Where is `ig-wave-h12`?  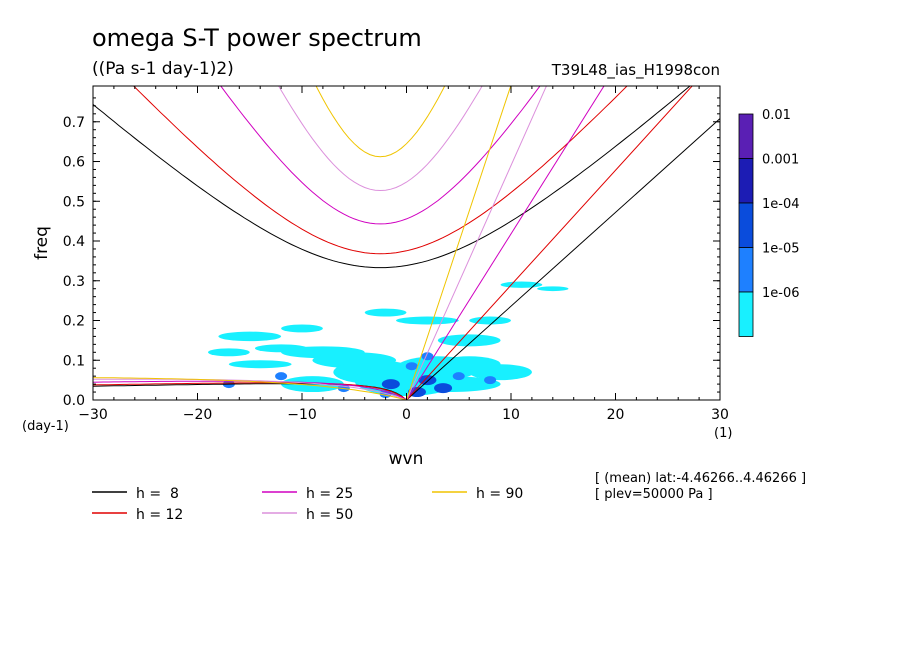 ig-wave-h12 is located at coordinates (380, 170).